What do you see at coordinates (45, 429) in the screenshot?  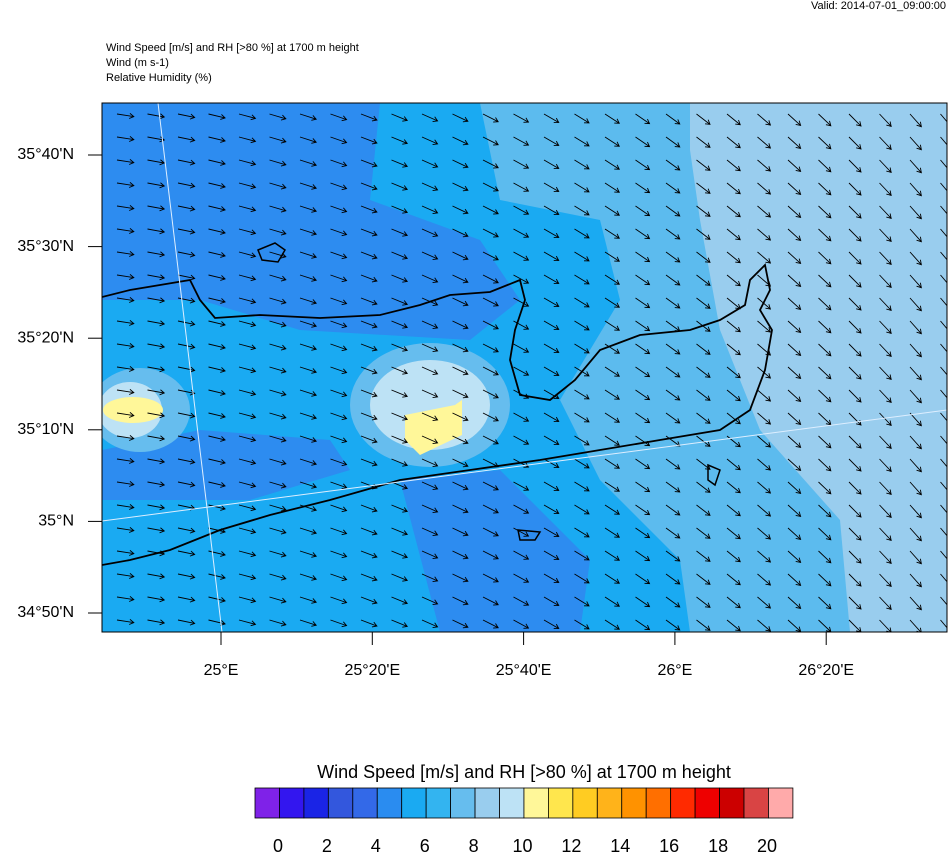 I see `lat-label: 35°10'N` at bounding box center [45, 429].